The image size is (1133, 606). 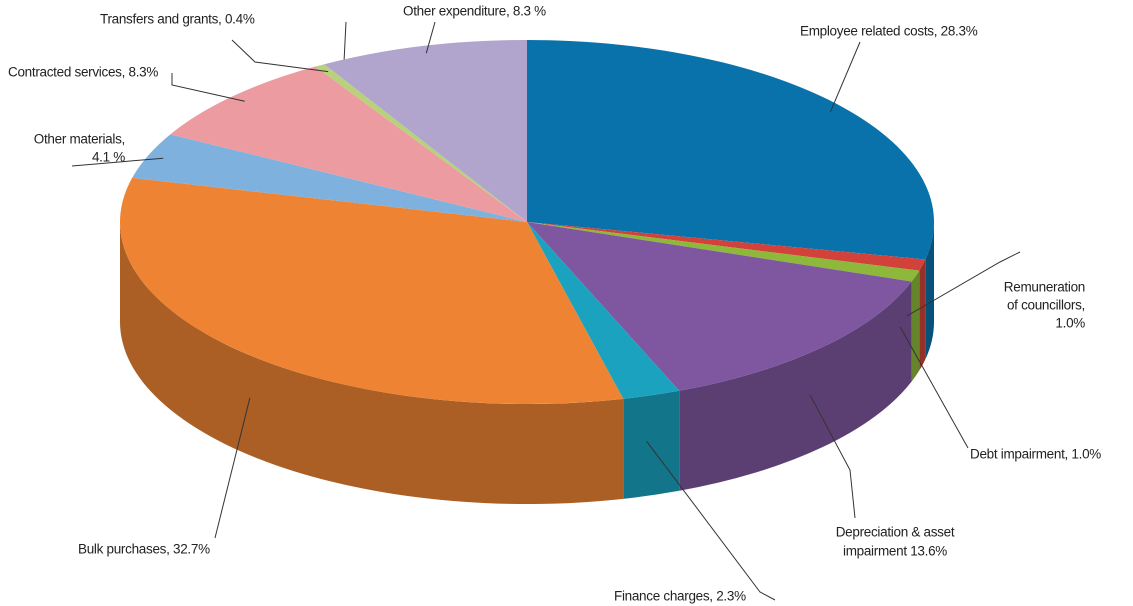 What do you see at coordinates (79, 139) in the screenshot?
I see `data-label: Other materials,` at bounding box center [79, 139].